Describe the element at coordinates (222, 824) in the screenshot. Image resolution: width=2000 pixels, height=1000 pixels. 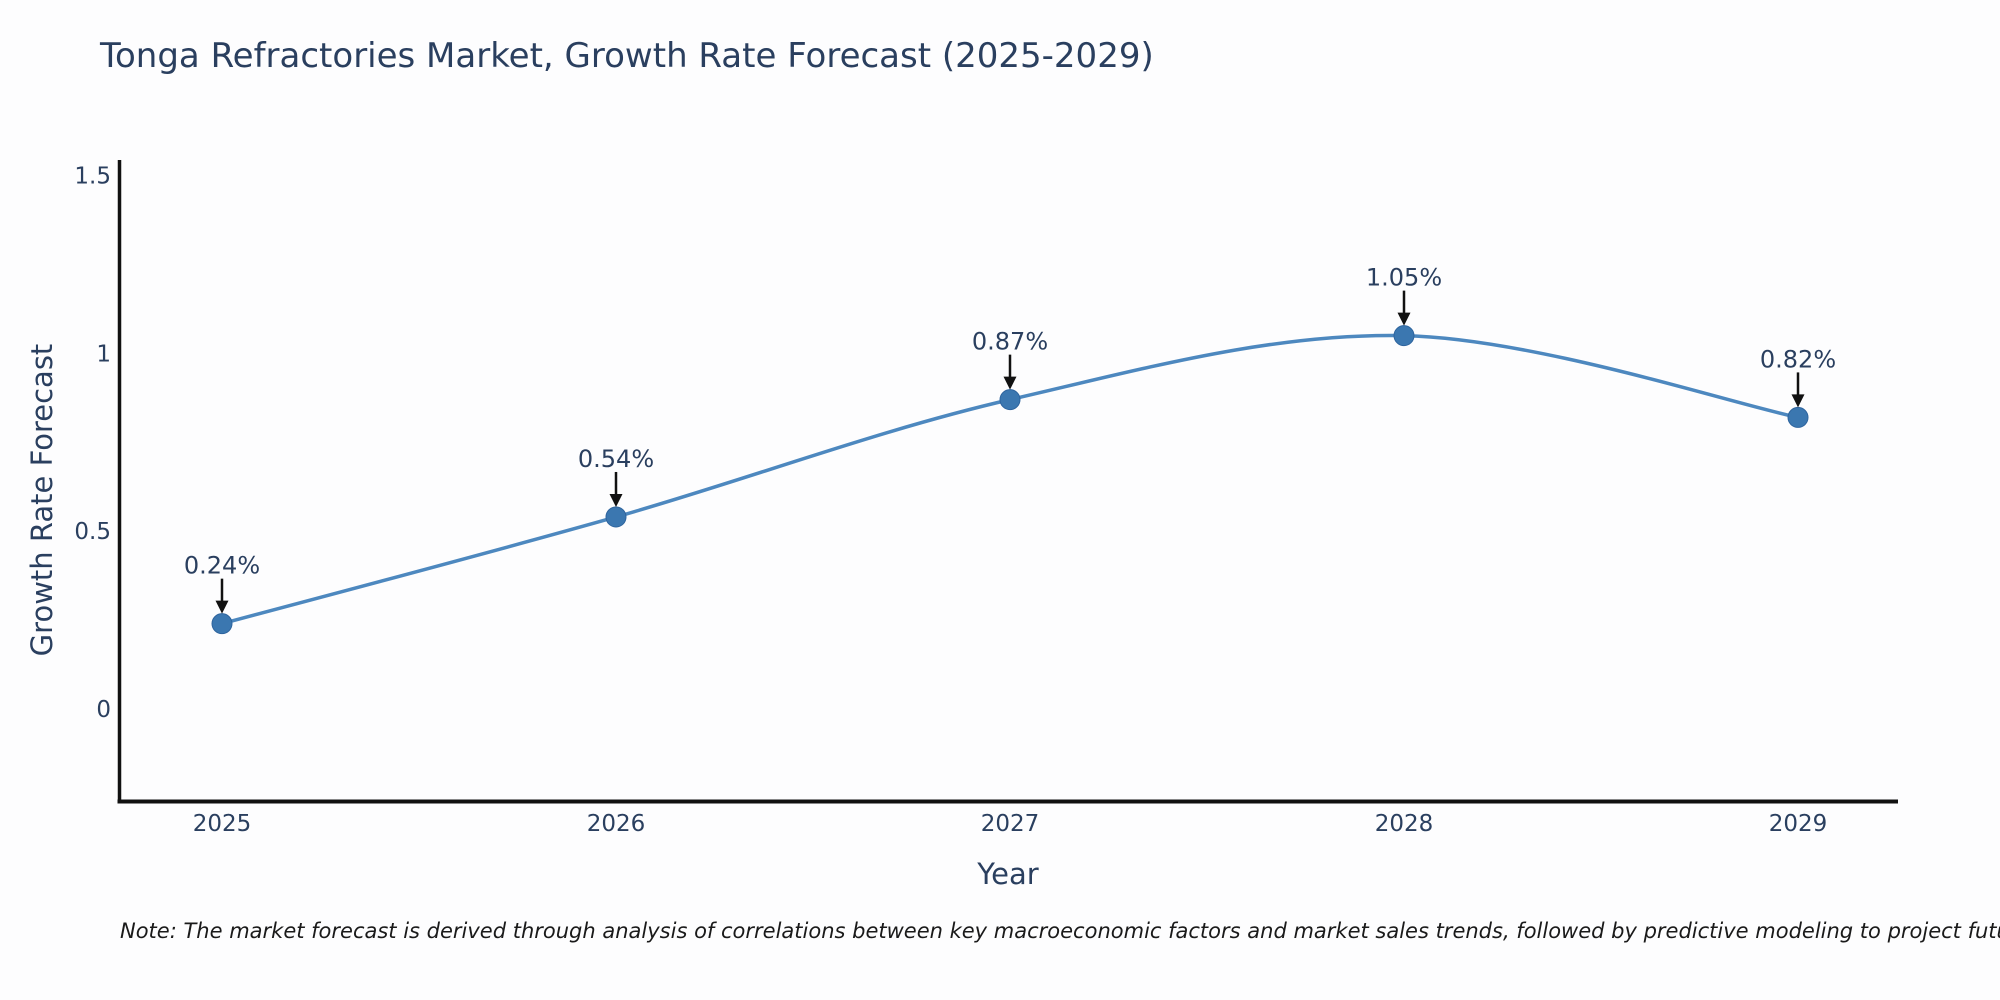
I see `x-tick-label: 2025` at that location.